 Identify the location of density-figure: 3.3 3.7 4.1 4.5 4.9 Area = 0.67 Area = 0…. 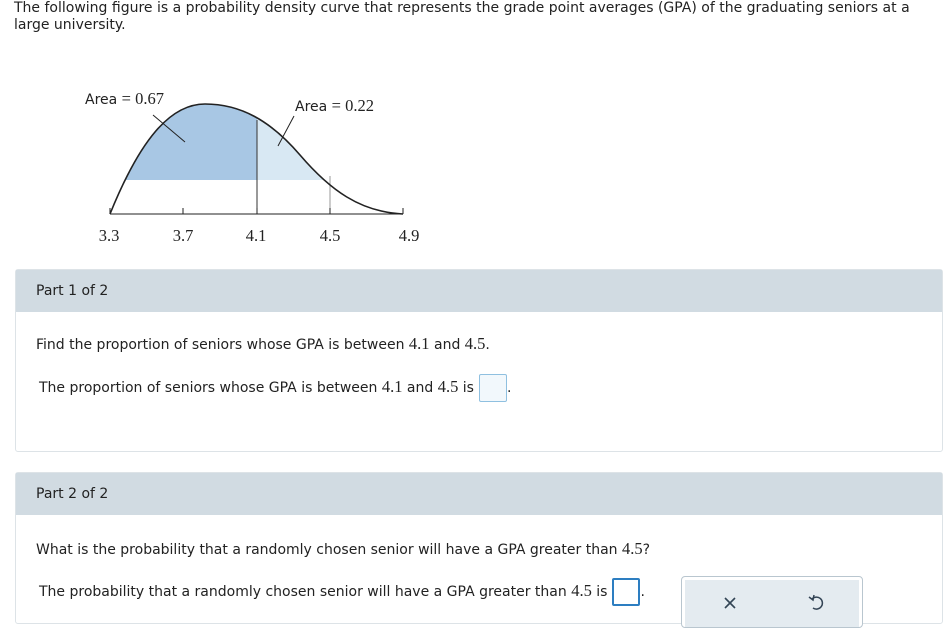
(252, 167).